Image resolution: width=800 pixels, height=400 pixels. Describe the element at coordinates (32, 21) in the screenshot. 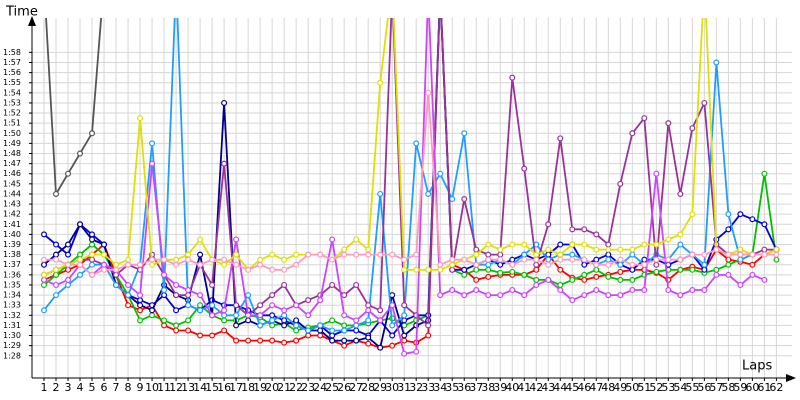

I see `y-axis-arrow` at that location.